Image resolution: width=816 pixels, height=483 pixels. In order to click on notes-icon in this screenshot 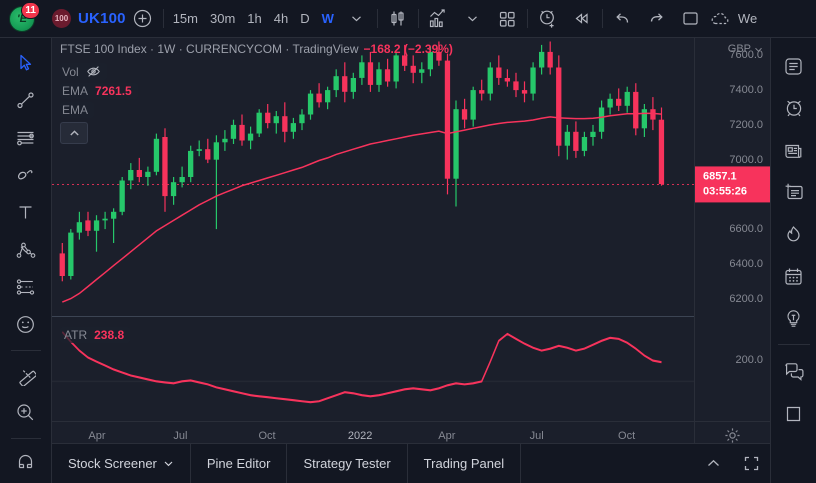, I will do `click(794, 413)`.